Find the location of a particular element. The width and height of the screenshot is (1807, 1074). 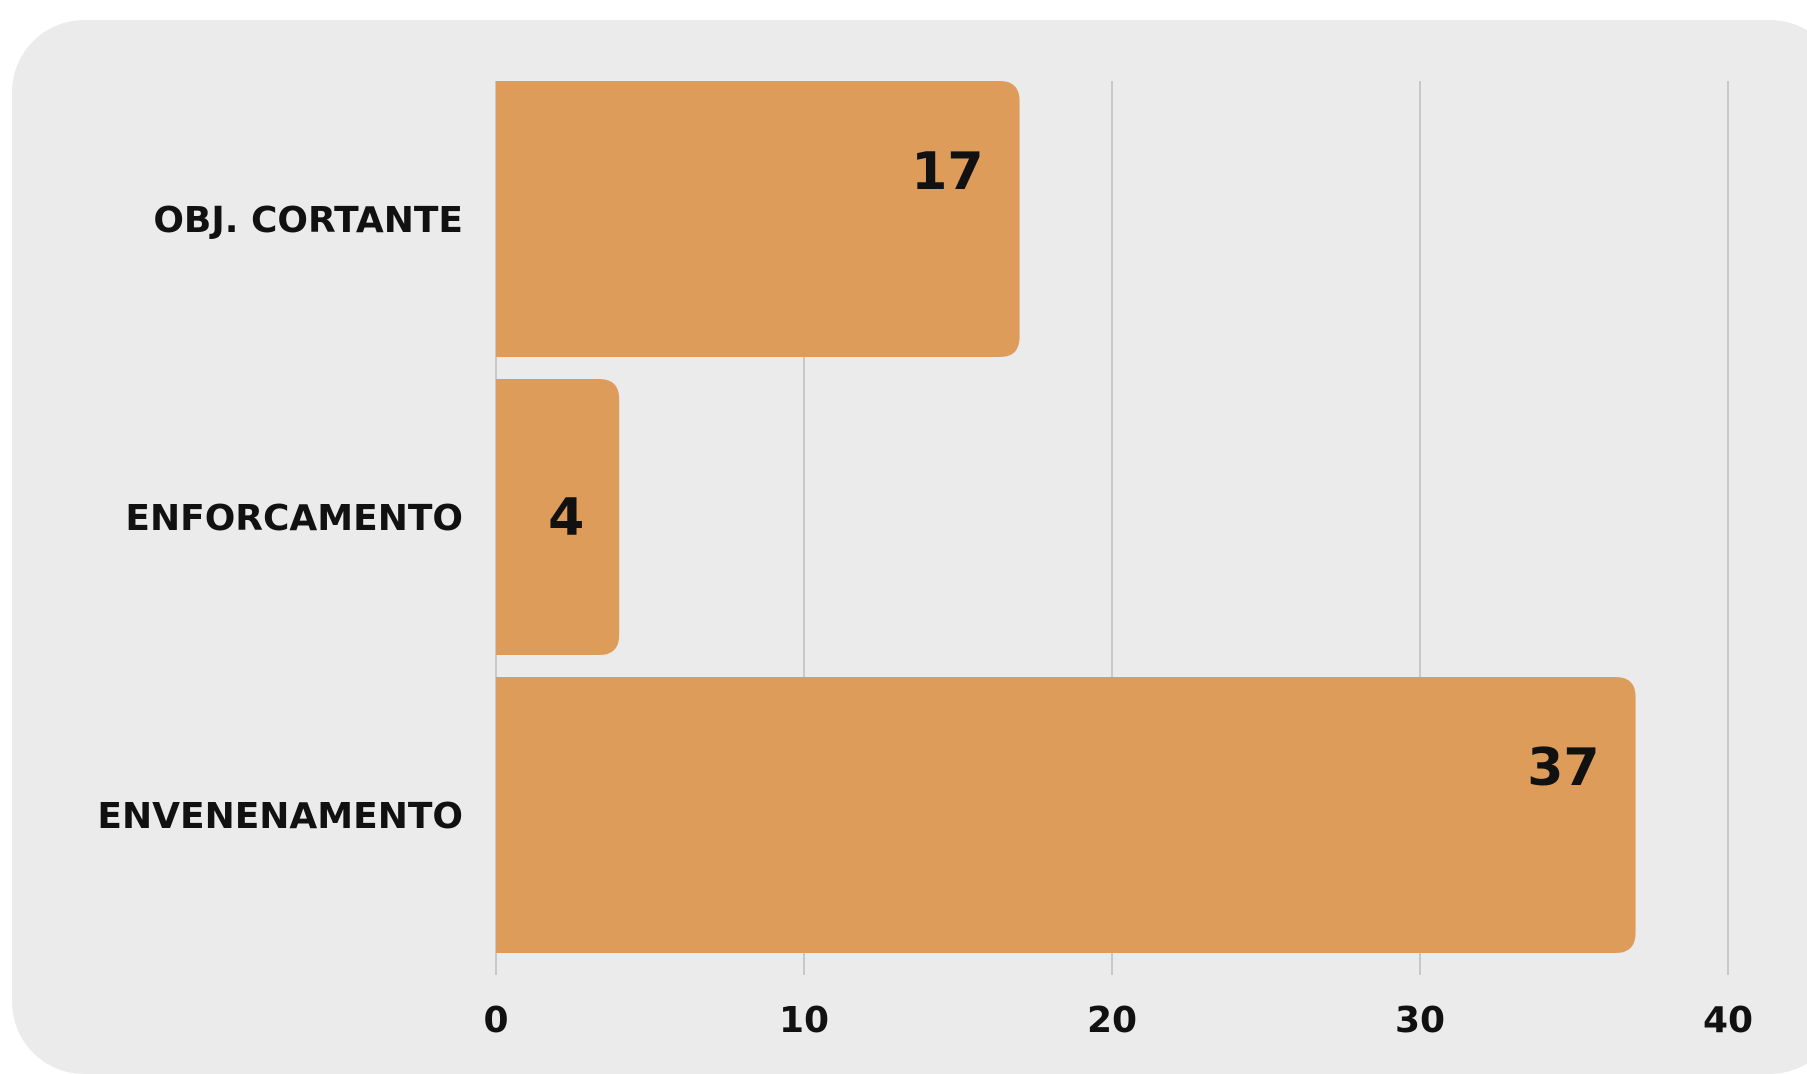

data-label: 37 is located at coordinates (1563, 768).